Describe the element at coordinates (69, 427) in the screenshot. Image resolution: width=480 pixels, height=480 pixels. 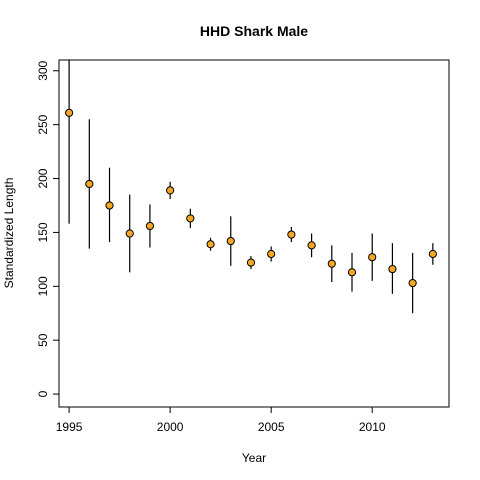
I see `x-tick-label: 1995` at that location.